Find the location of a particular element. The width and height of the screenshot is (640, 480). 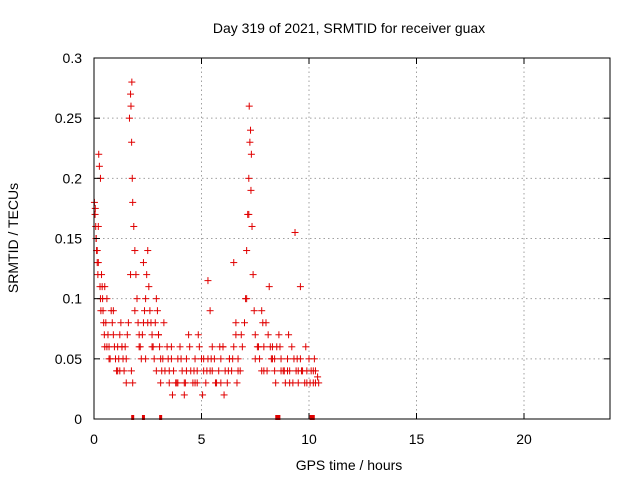

x-axis-label: GPS time / hours is located at coordinates (349, 465).